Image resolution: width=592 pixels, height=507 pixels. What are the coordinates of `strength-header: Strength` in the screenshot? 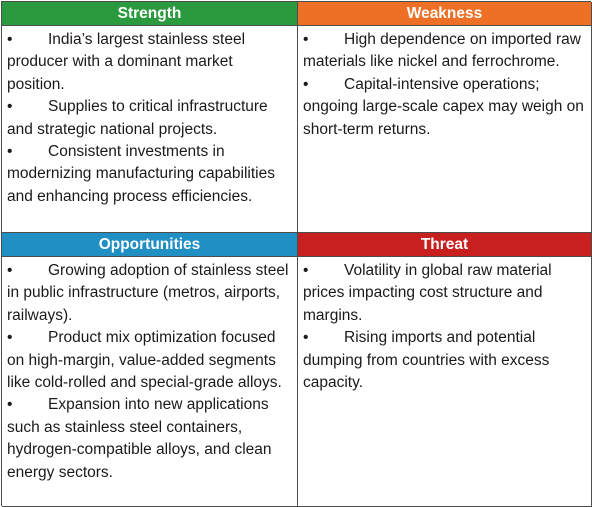 It's located at (150, 14).